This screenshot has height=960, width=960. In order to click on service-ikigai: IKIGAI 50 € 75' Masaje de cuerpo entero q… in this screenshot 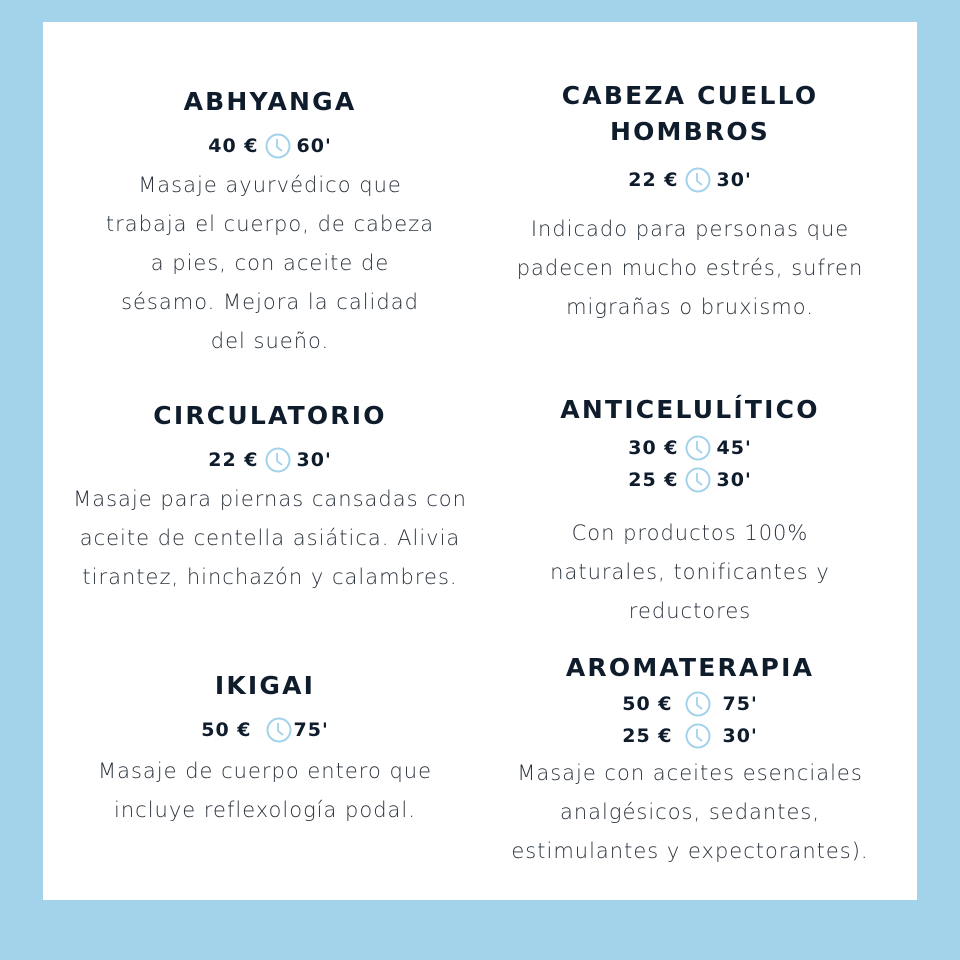, I will do `click(265, 749)`.